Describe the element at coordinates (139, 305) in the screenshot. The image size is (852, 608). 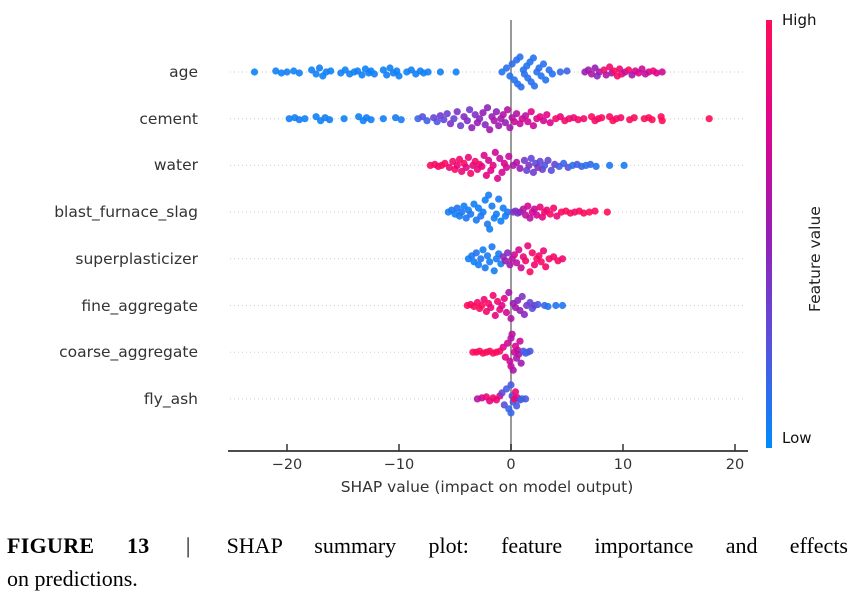
I see `y-axis-label-fine-aggregate: fine_aggregate` at that location.